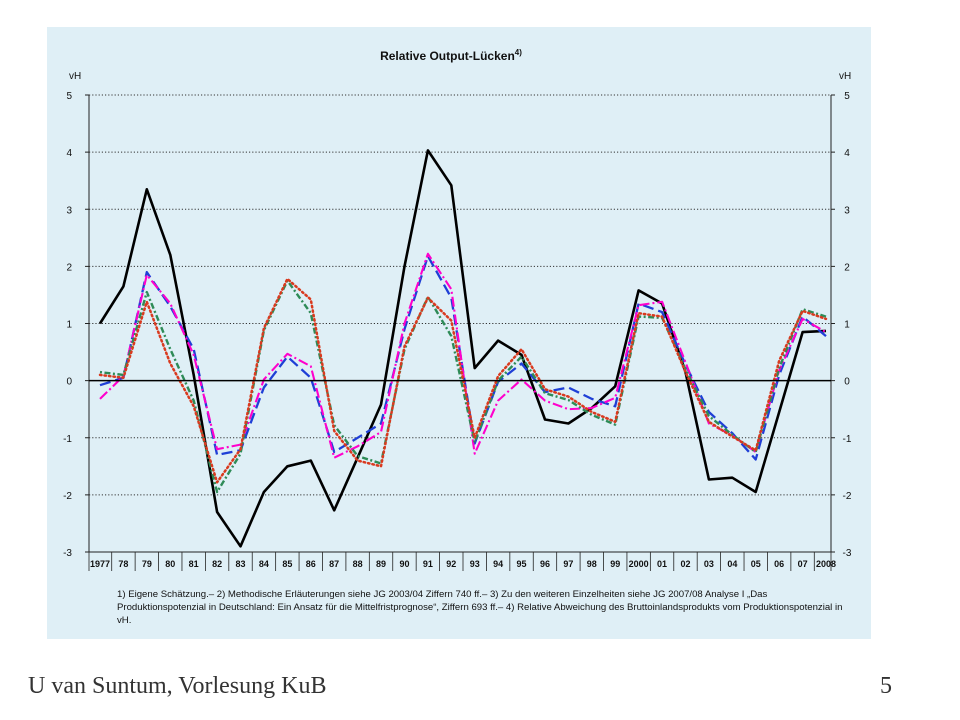  Describe the element at coordinates (522, 564) in the screenshot. I see `x-tick-label: 95` at that location.